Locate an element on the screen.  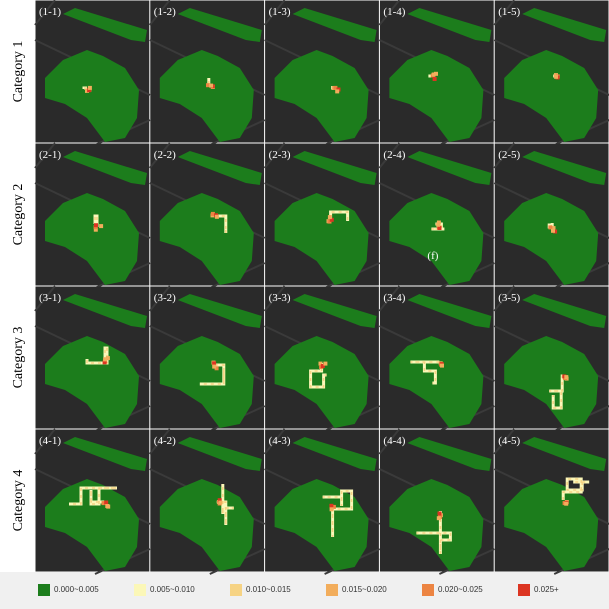
map-panel: (2-2) is located at coordinates (207, 215).